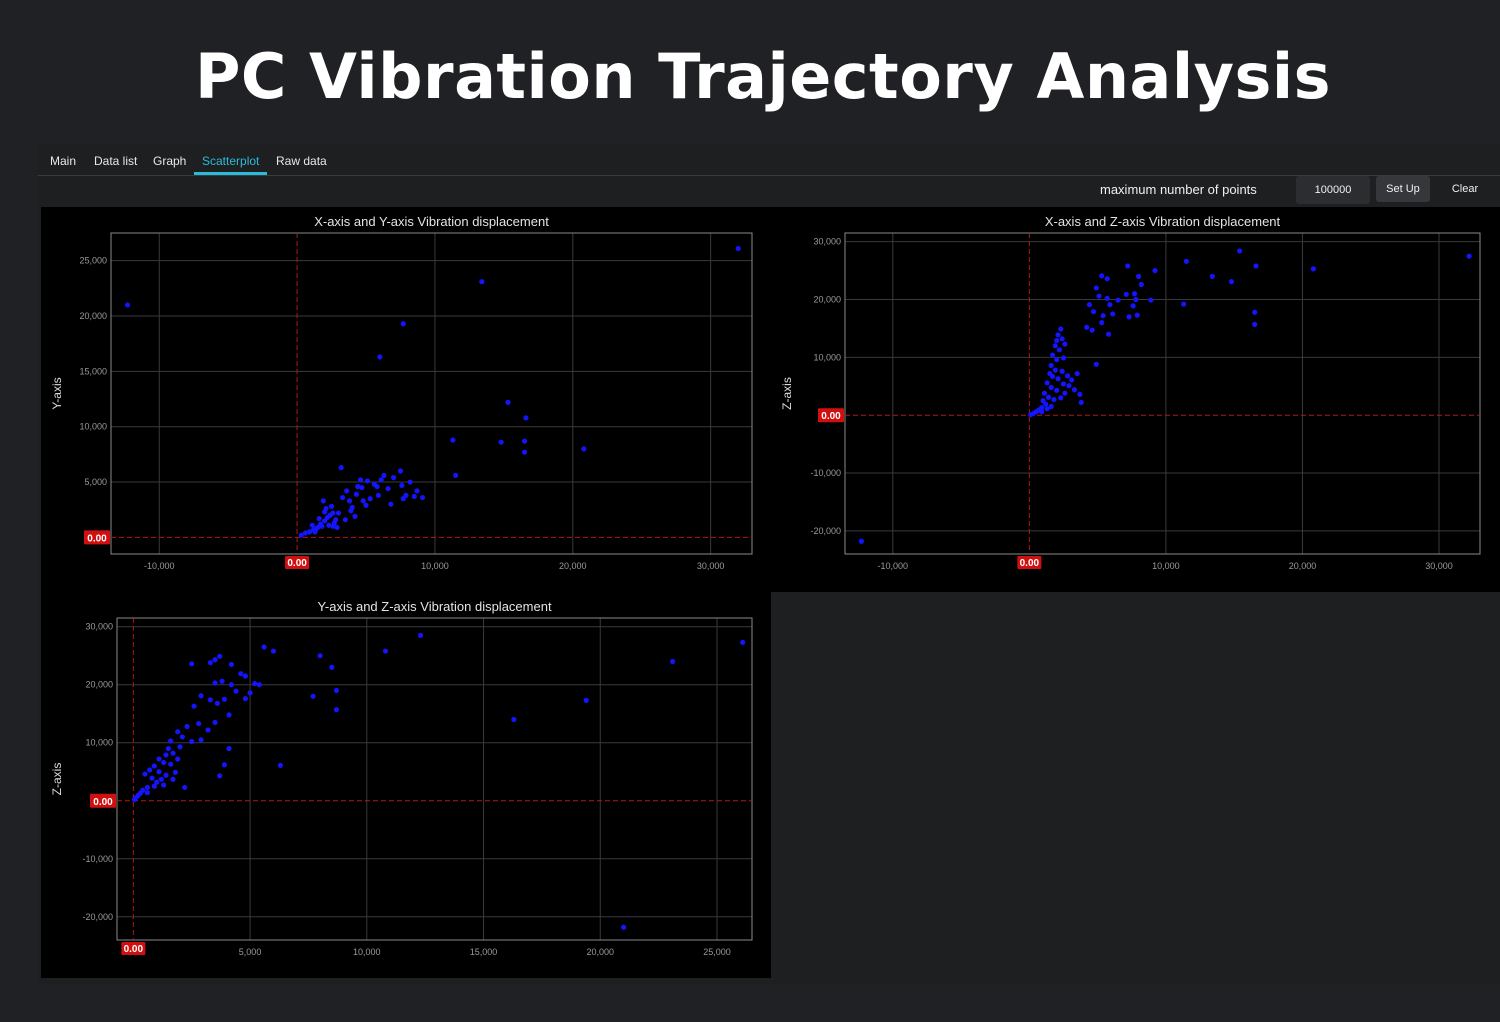 The height and width of the screenshot is (1022, 1500). I want to click on tab-main: Main, so click(63, 161).